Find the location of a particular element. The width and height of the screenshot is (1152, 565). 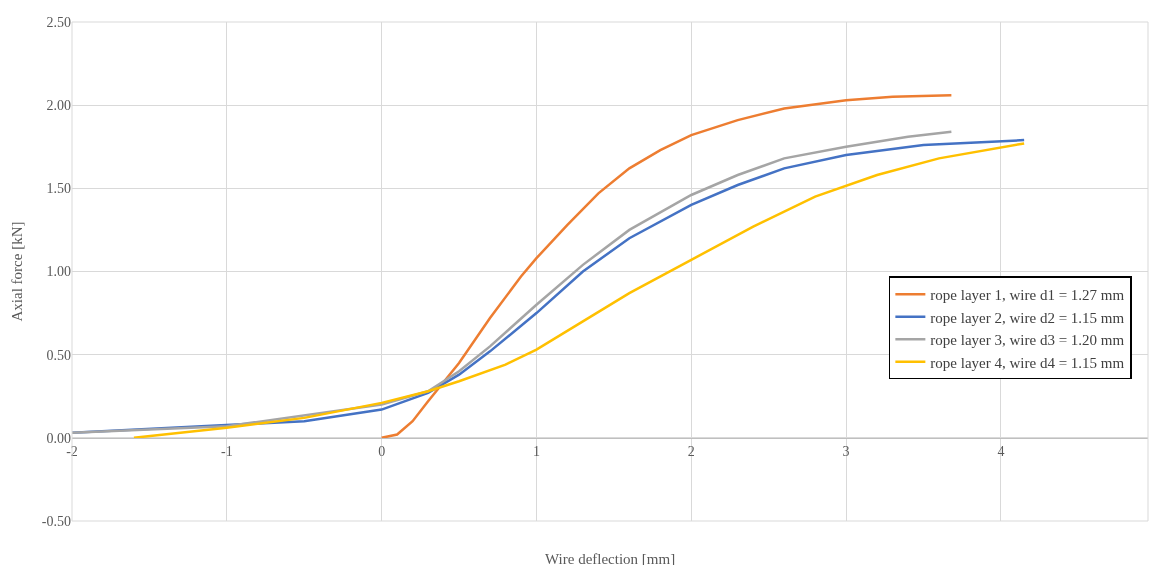

x-tick-label: -1 is located at coordinates (226, 451).